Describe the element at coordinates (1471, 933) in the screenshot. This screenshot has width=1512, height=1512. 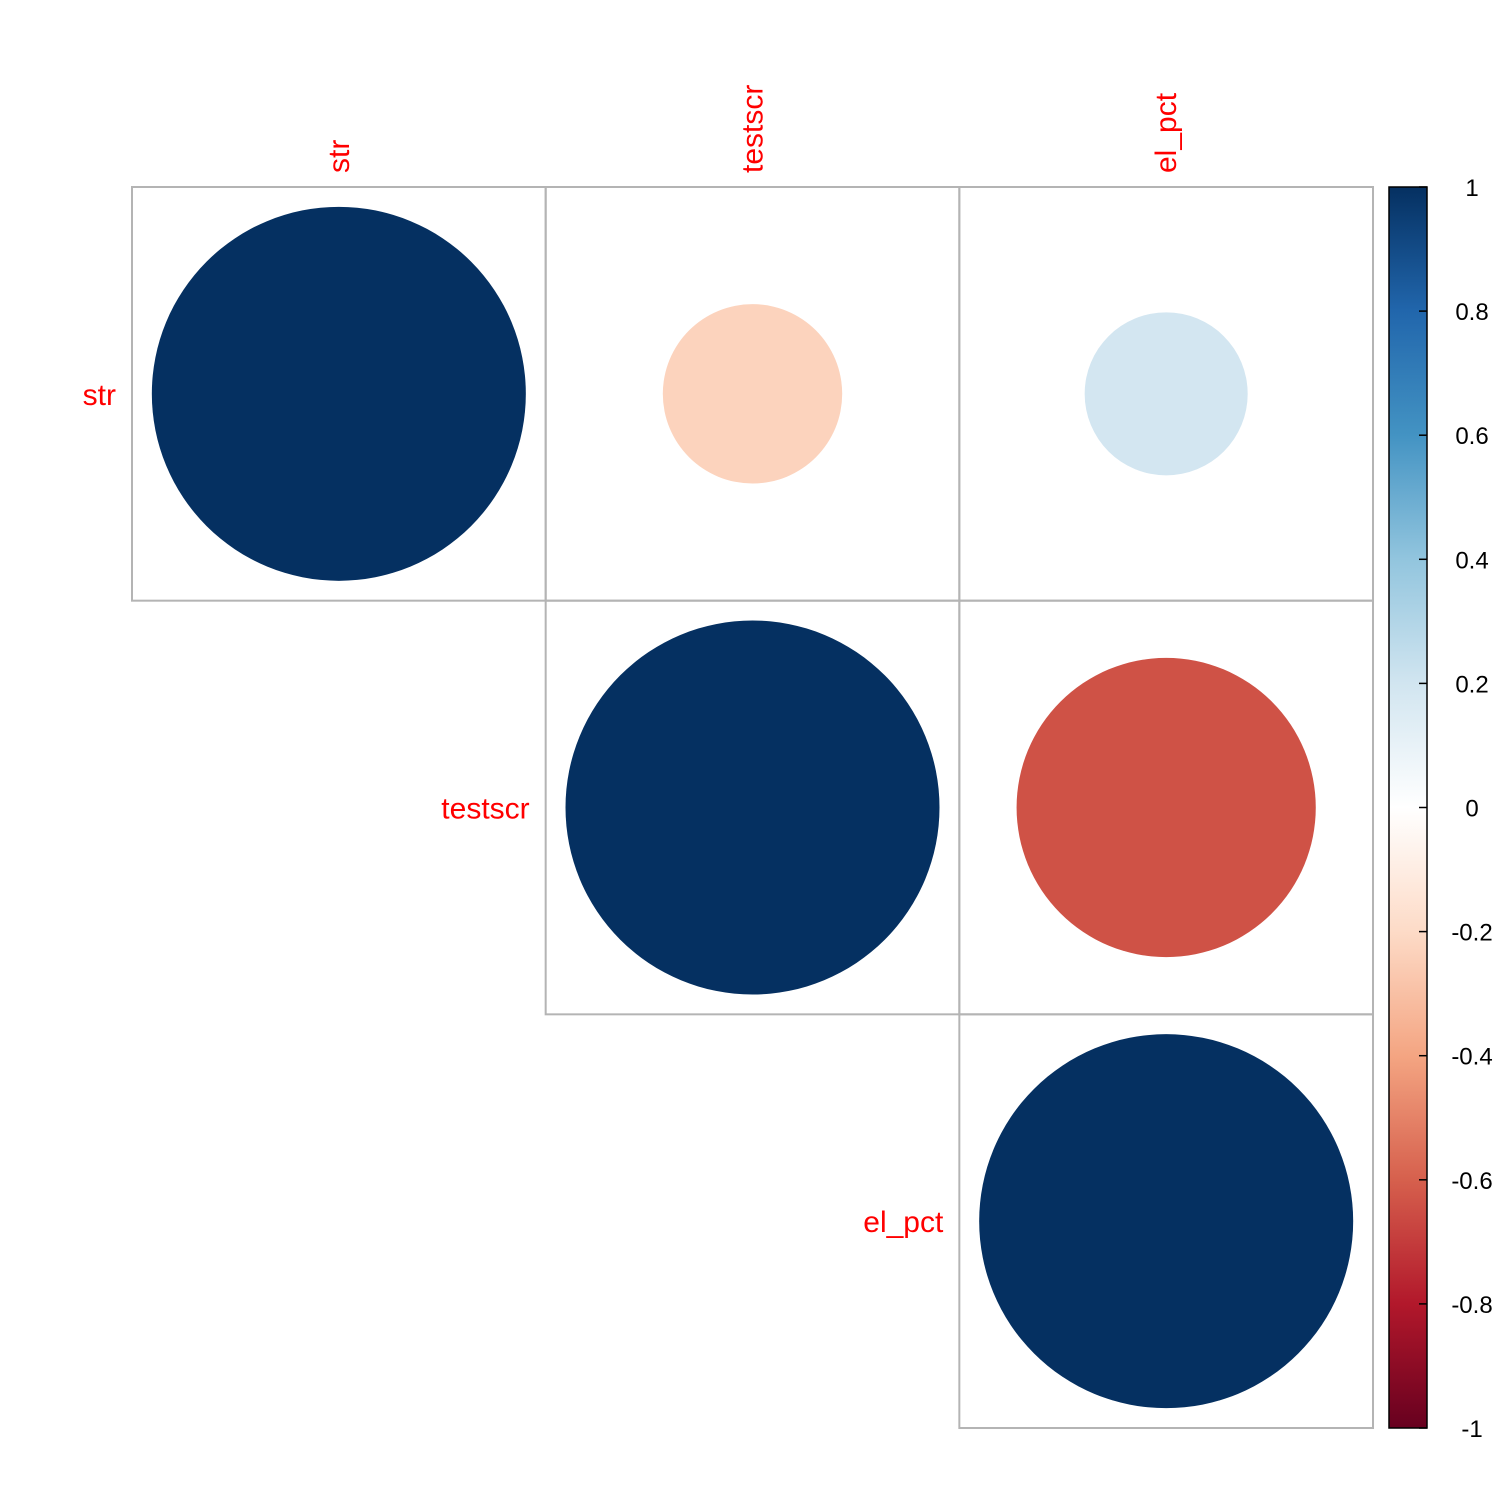
I see `colorbar-tick-label: -0.2` at that location.